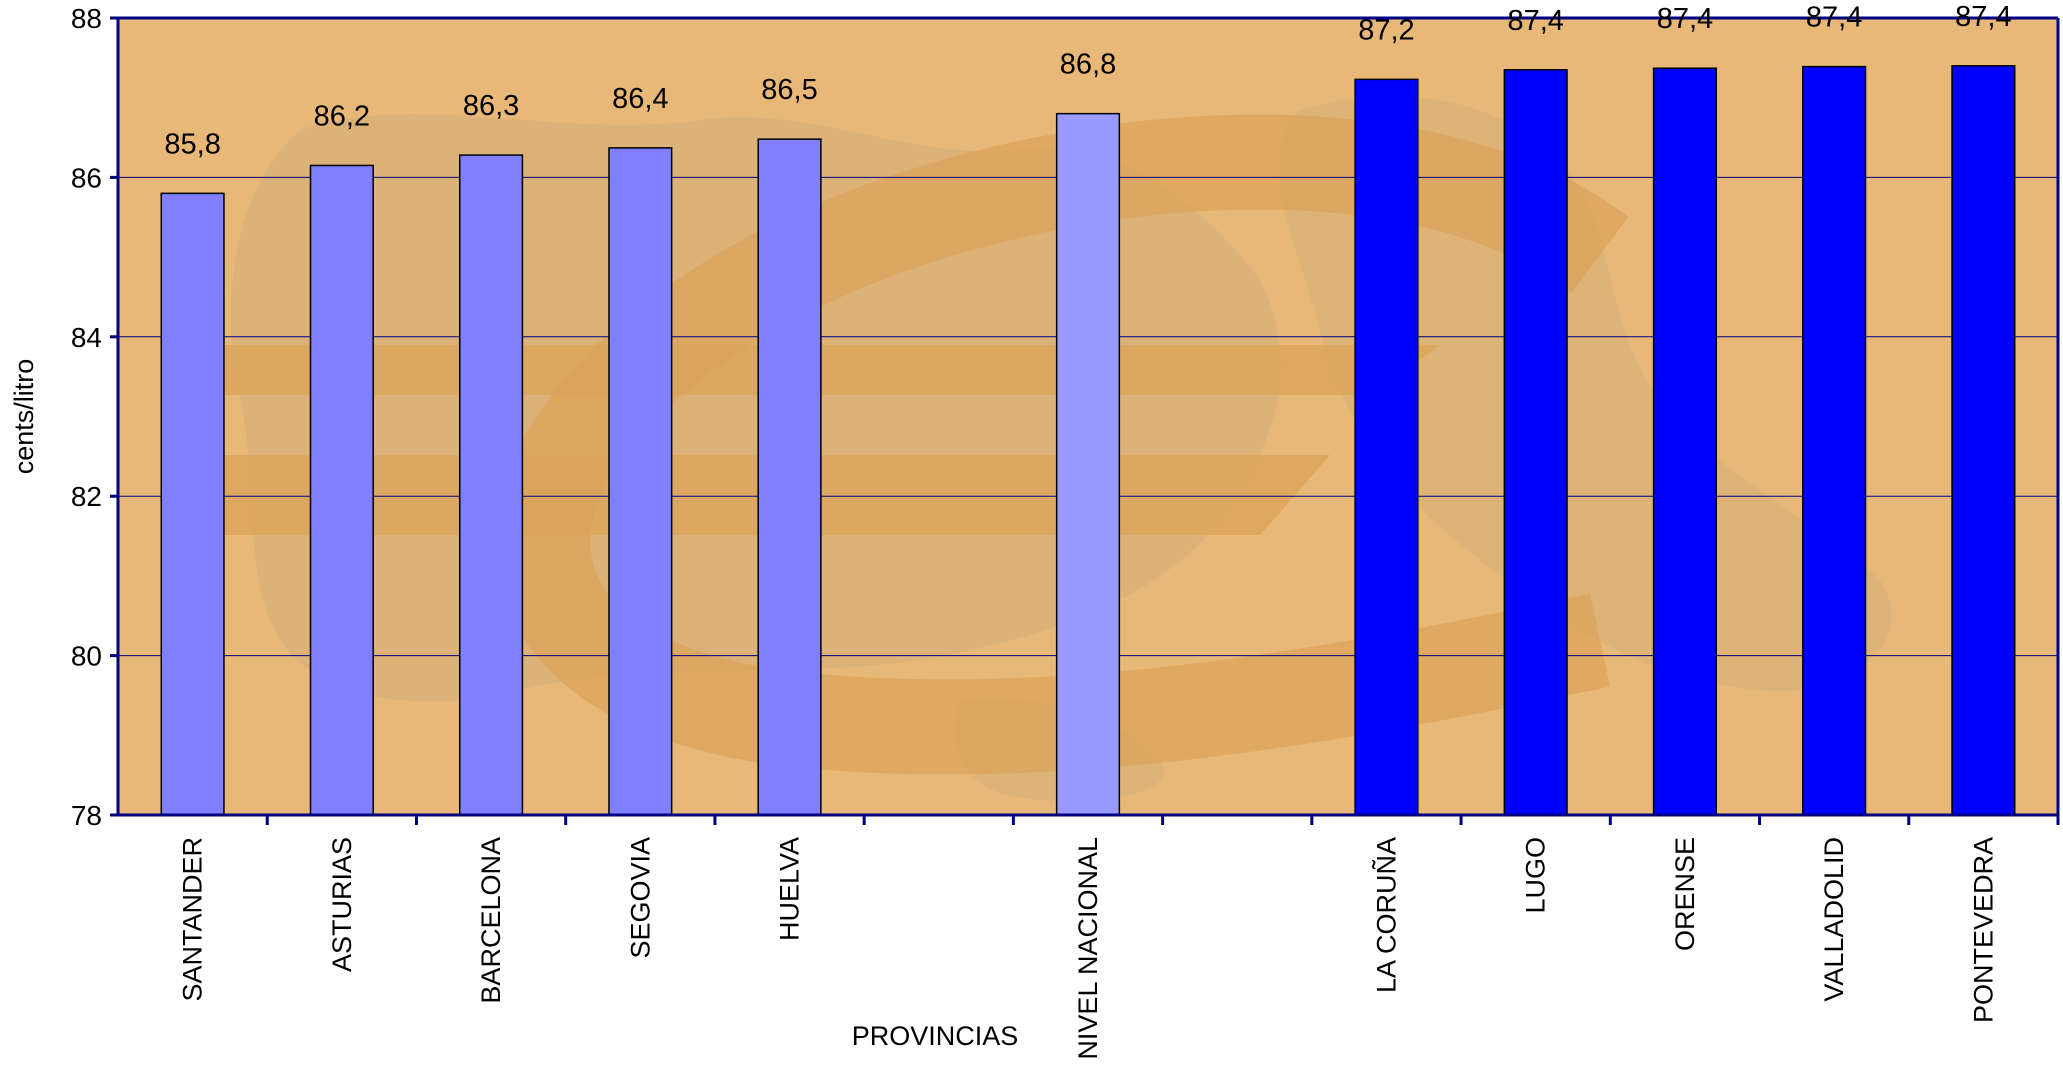 The width and height of the screenshot is (2063, 1076). Describe the element at coordinates (935, 1036) in the screenshot. I see `x-axis-title: PROVINCIAS` at that location.